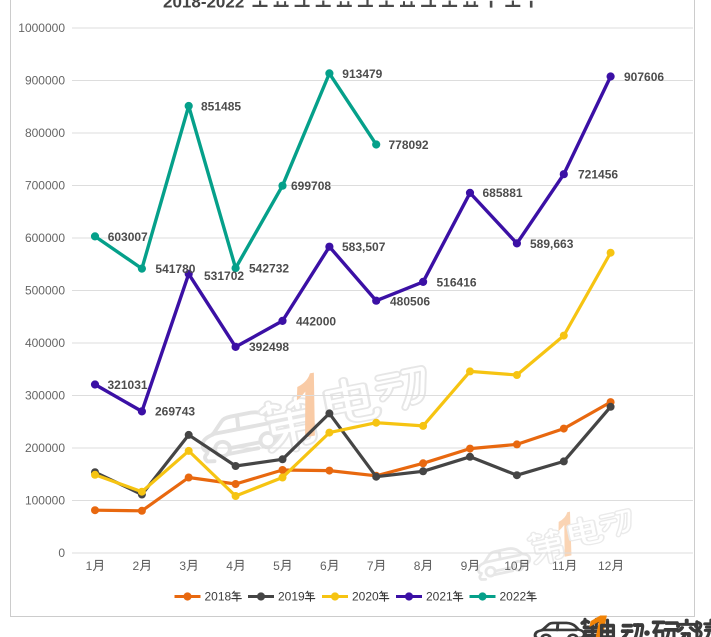 The width and height of the screenshot is (711, 637). Describe the element at coordinates (457, 282) in the screenshot. I see `svg-text: 516416` at that location.